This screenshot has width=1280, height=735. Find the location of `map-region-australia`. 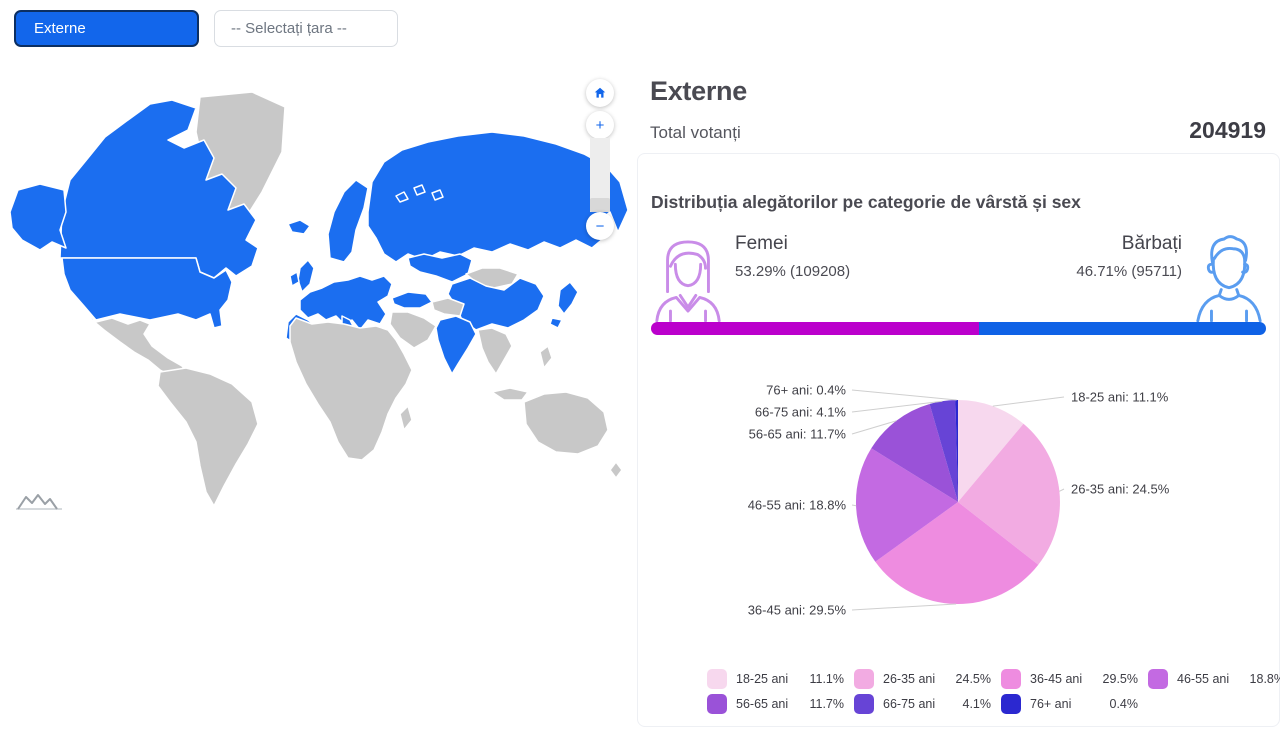

map-region-australia is located at coordinates (566, 423).